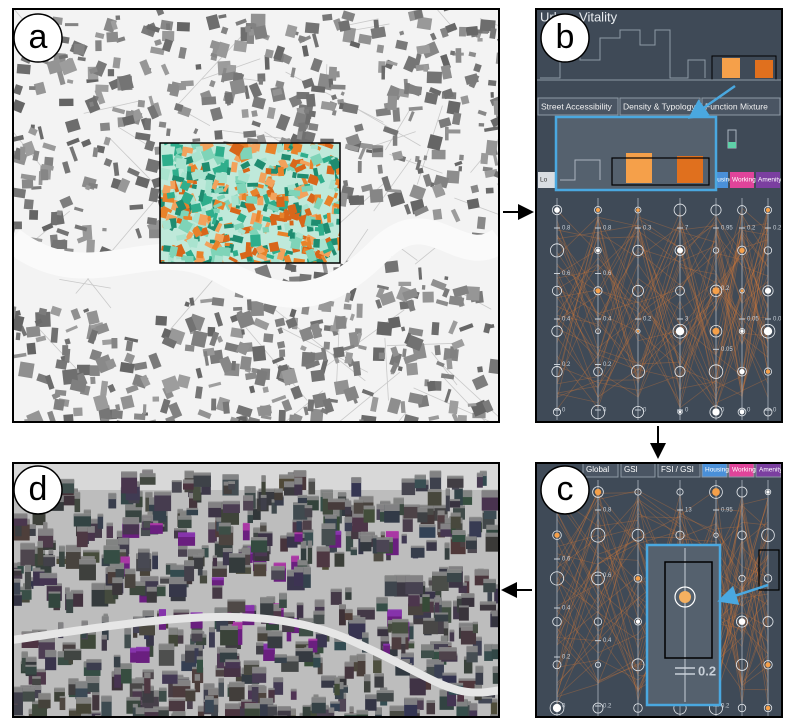  What do you see at coordinates (741, 470) in the screenshot?
I see `tab` at bounding box center [741, 470].